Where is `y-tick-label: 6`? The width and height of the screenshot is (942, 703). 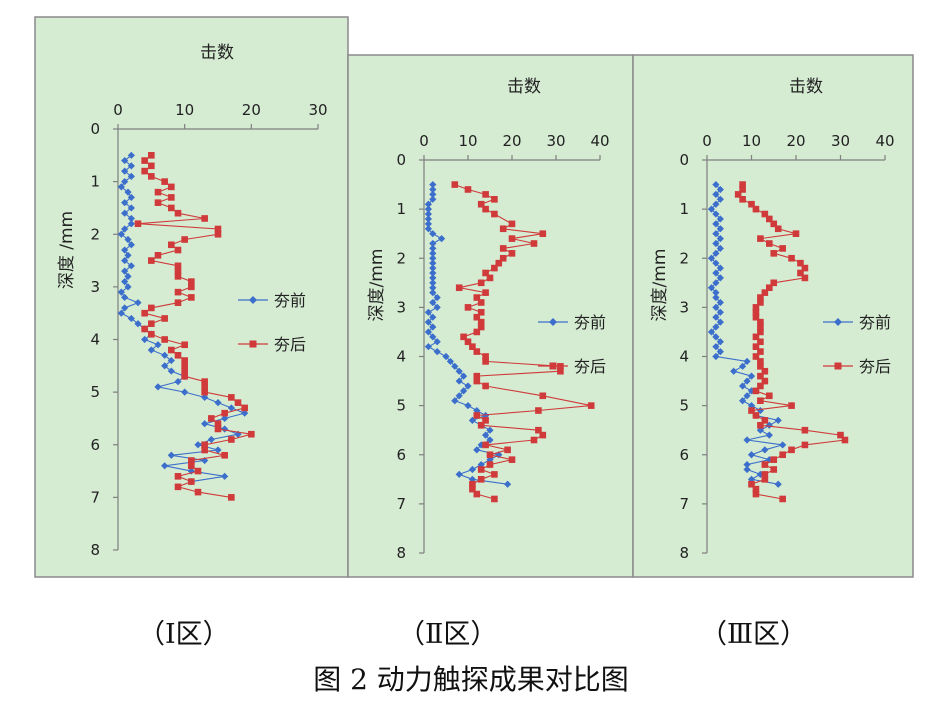 y-tick-label: 6 is located at coordinates (684, 455).